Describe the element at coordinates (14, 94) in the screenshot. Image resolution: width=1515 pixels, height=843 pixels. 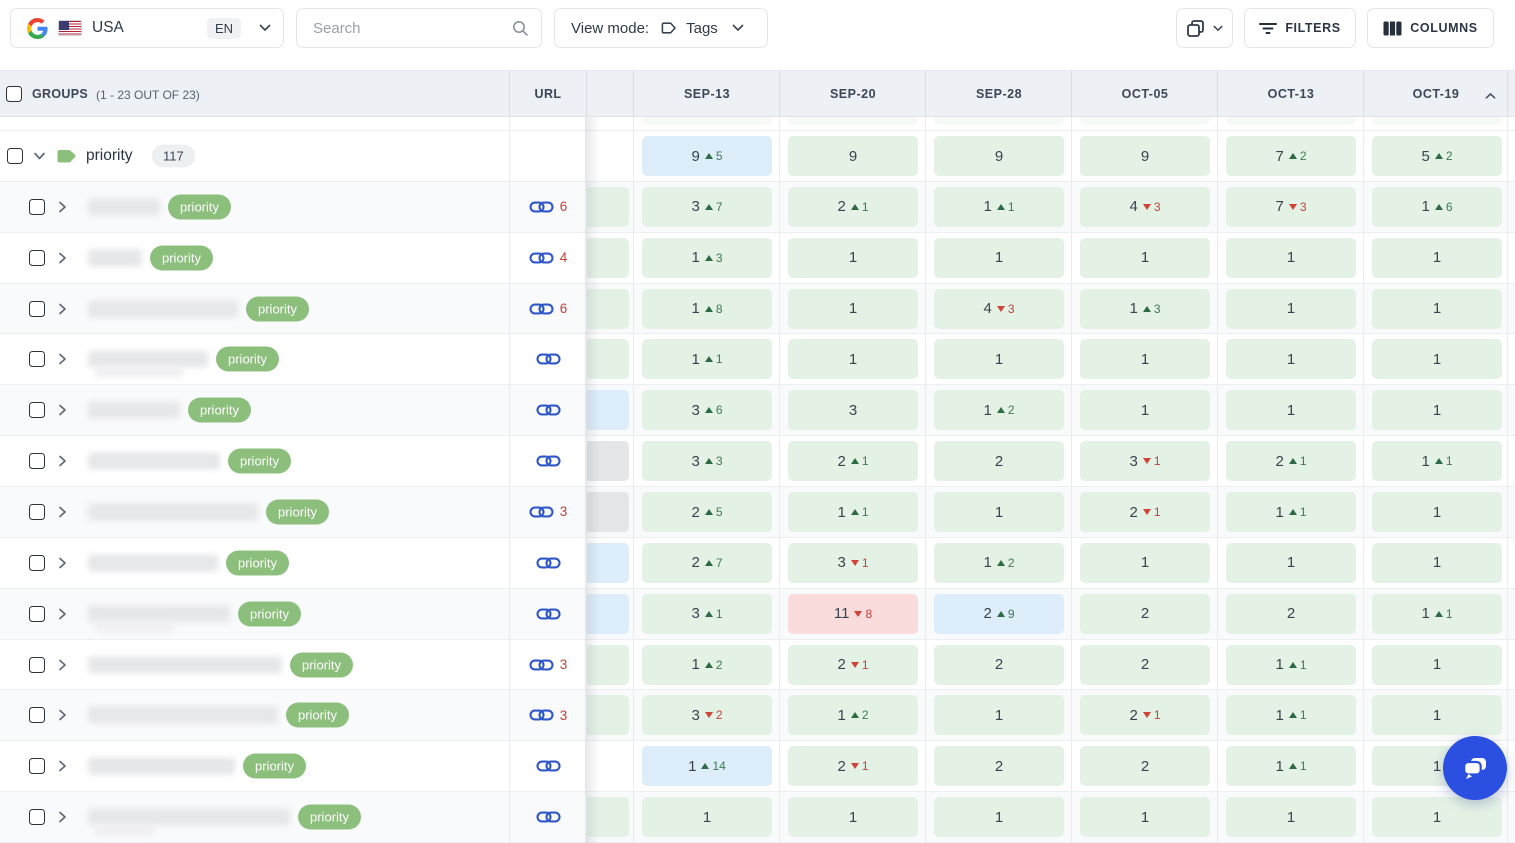
I see `select-all-checkbox` at that location.